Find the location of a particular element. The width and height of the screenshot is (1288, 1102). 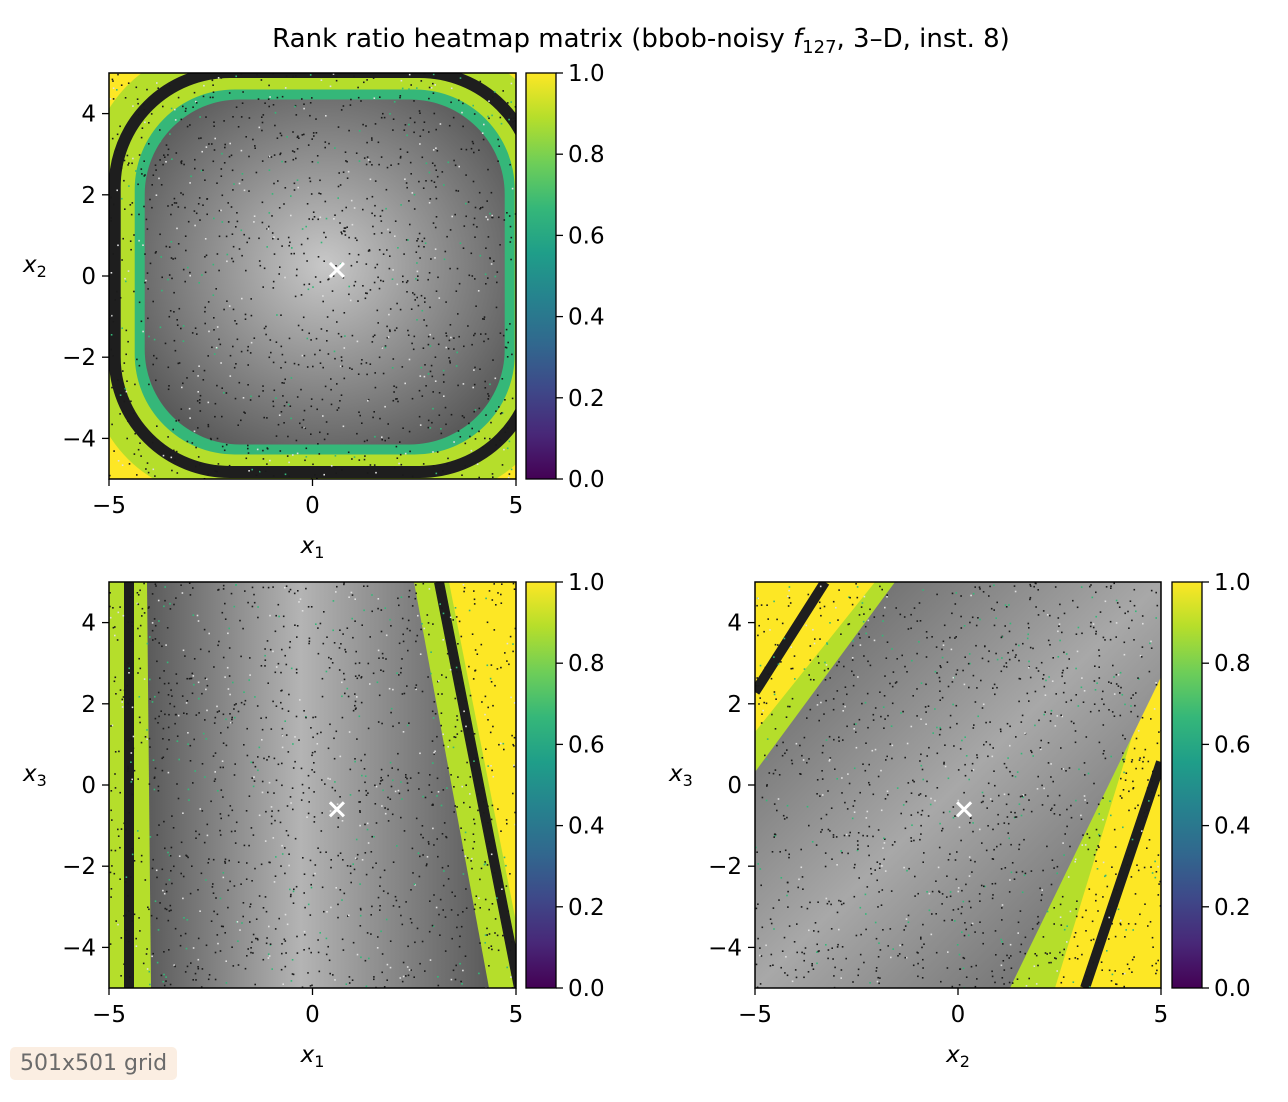

x-tick-label: −5 is located at coordinates (109, 506).